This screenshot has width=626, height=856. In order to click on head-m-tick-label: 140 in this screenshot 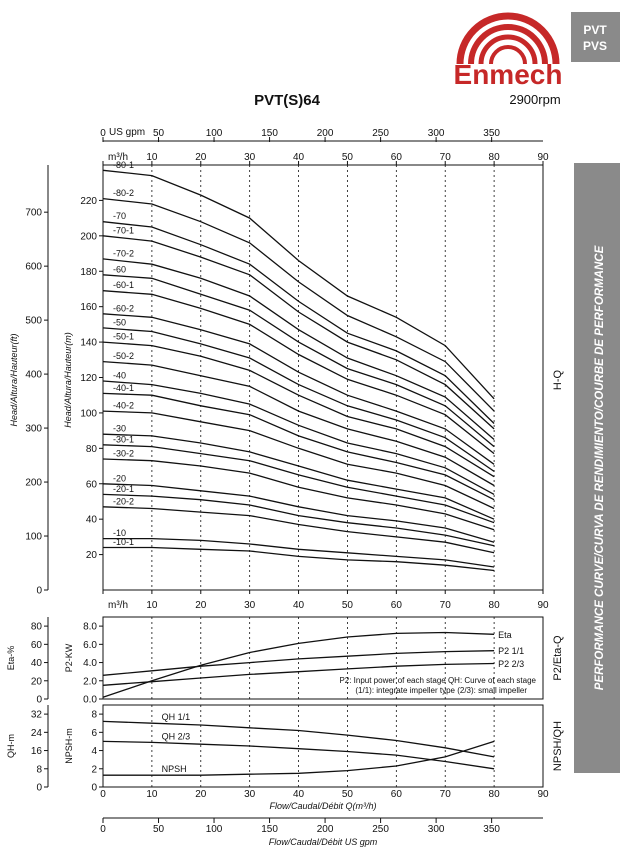, I will do `click(88, 343)`.